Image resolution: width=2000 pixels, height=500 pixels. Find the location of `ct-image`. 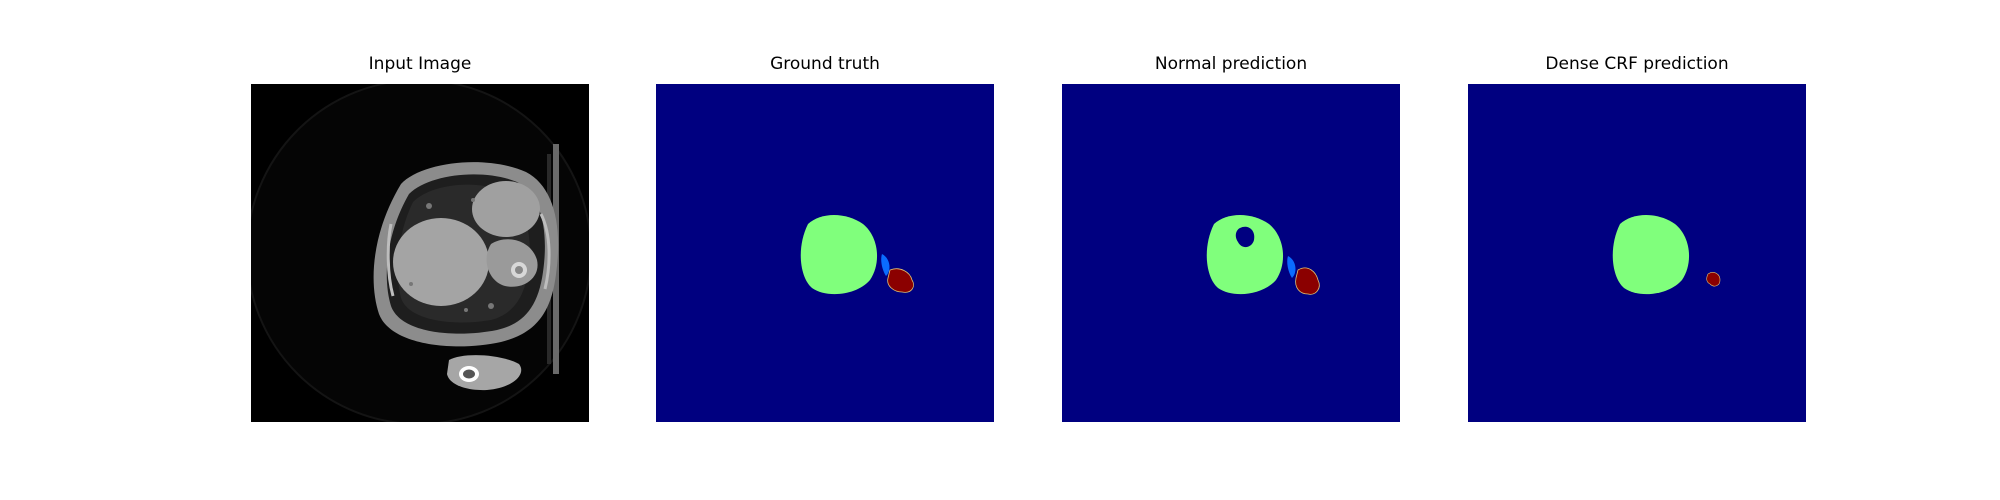

ct-image is located at coordinates (420, 253).